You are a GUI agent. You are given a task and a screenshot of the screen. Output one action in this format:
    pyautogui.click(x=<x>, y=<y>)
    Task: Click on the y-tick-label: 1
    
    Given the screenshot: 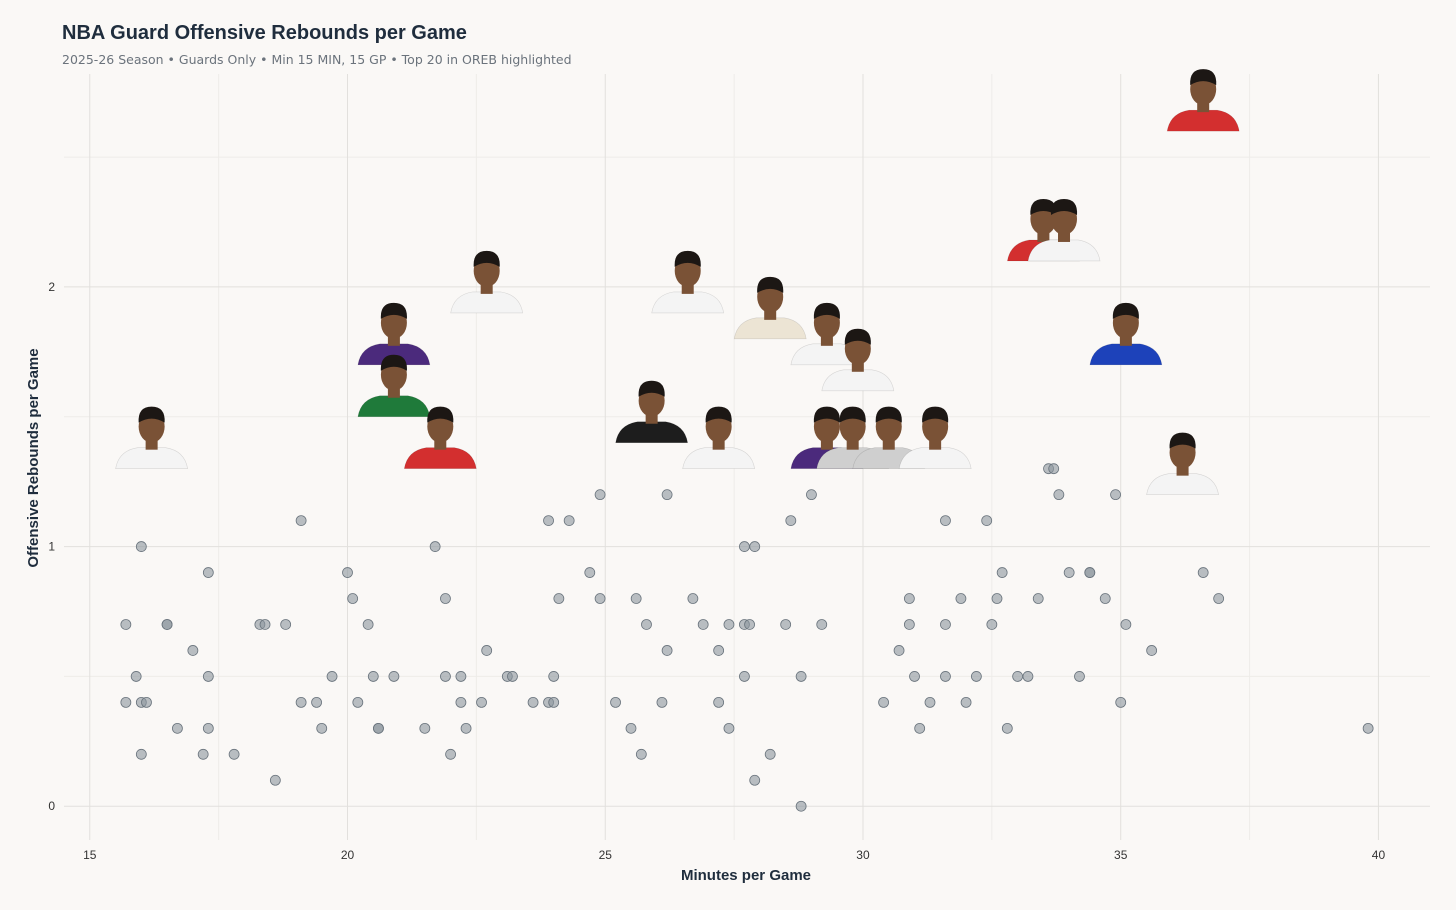 What is the action you would take?
    pyautogui.click(x=51, y=547)
    